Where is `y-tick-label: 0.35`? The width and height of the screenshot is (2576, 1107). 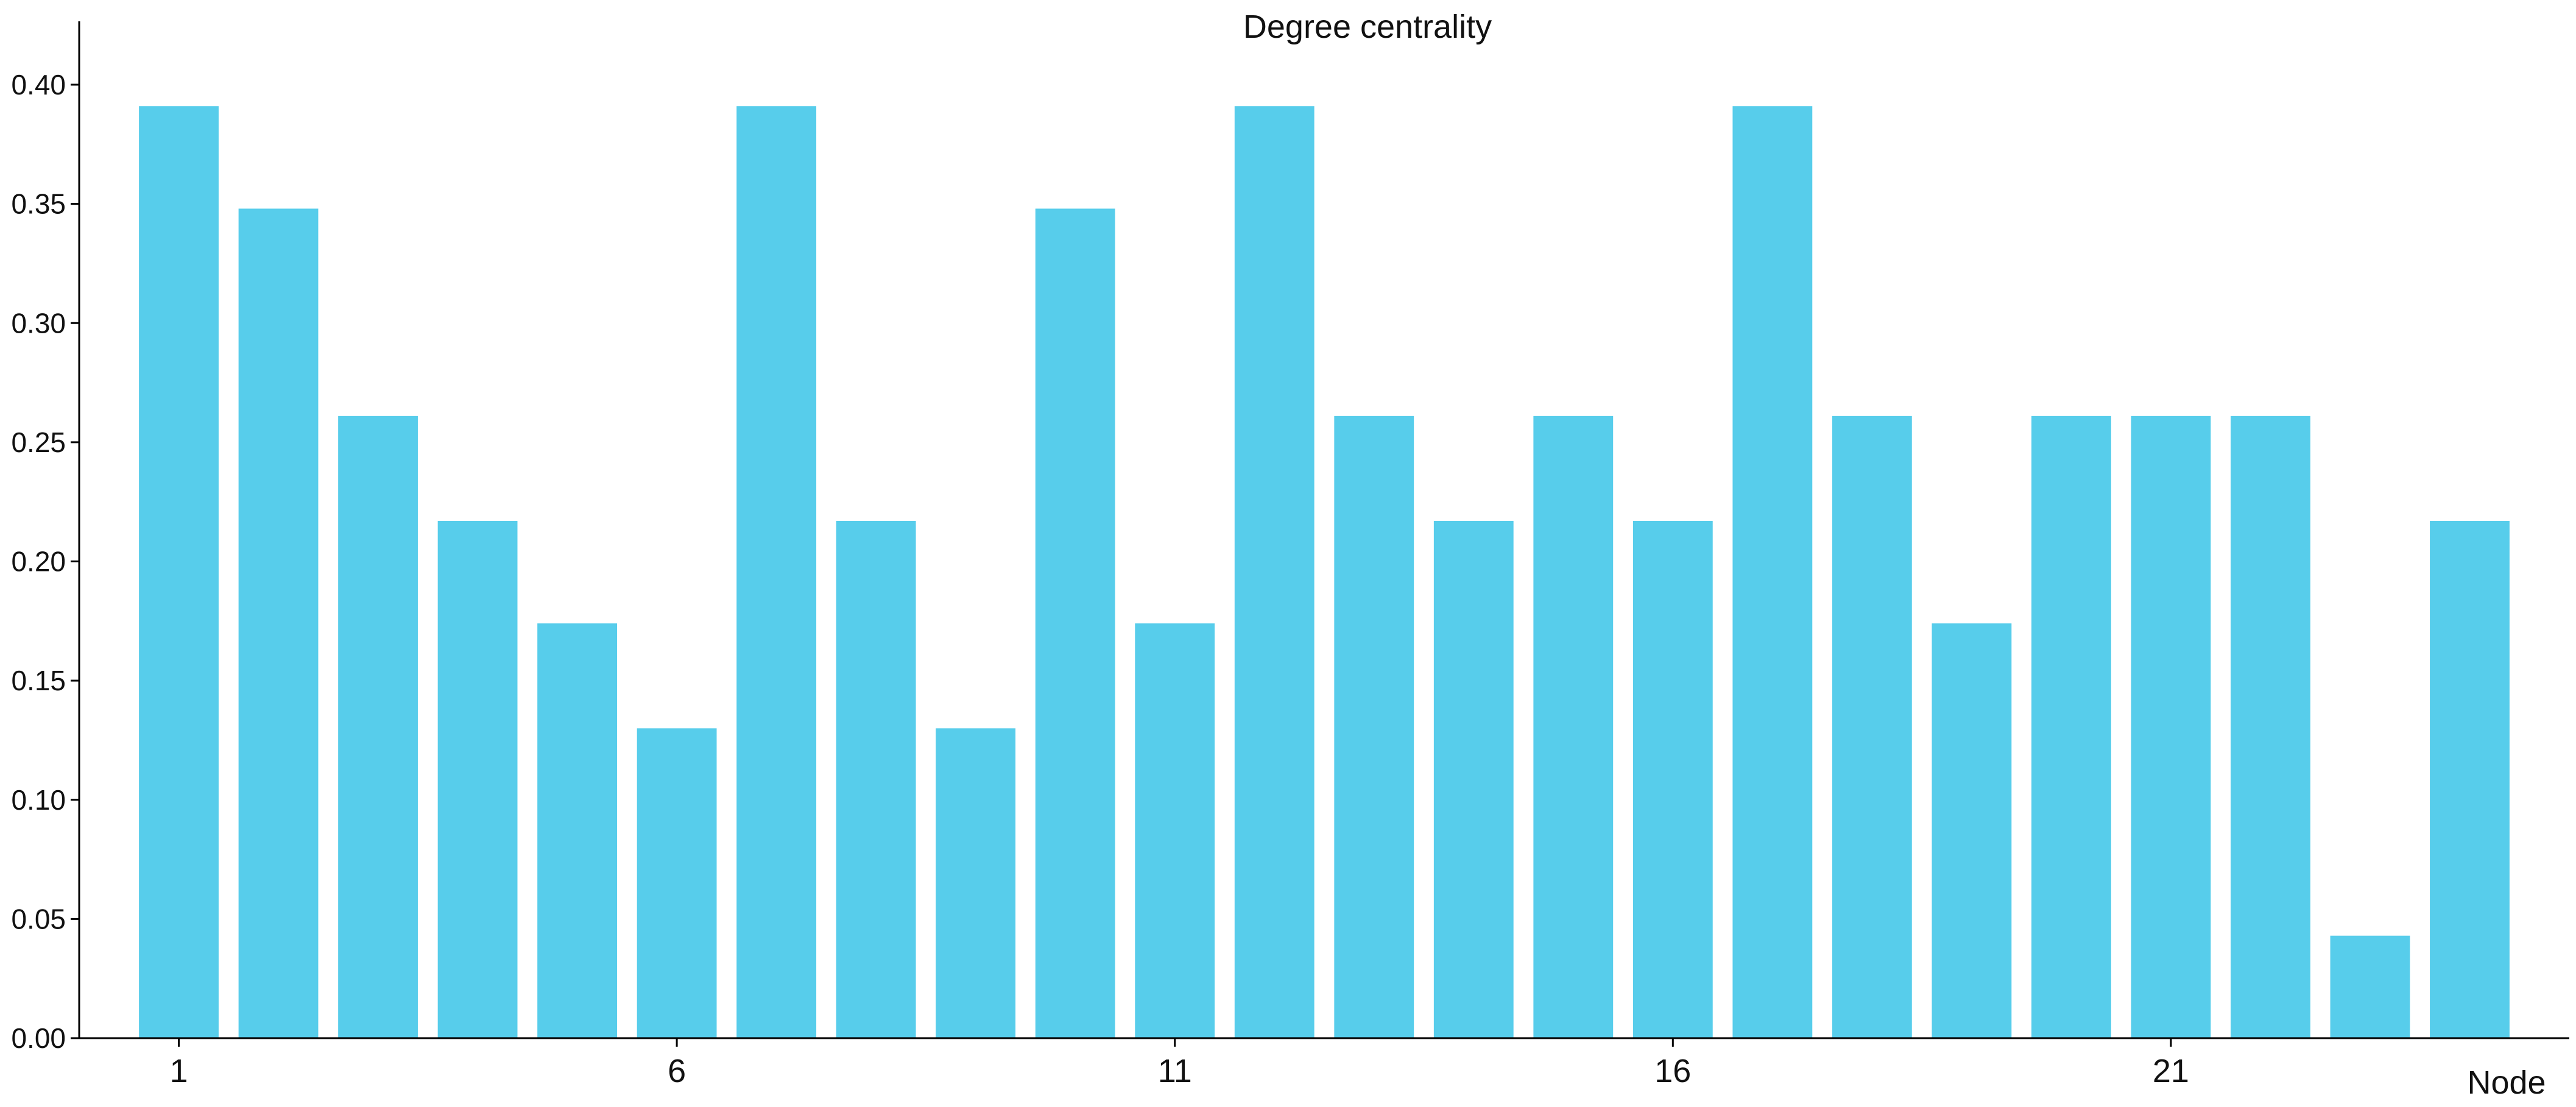
y-tick-label: 0.35 is located at coordinates (38, 204).